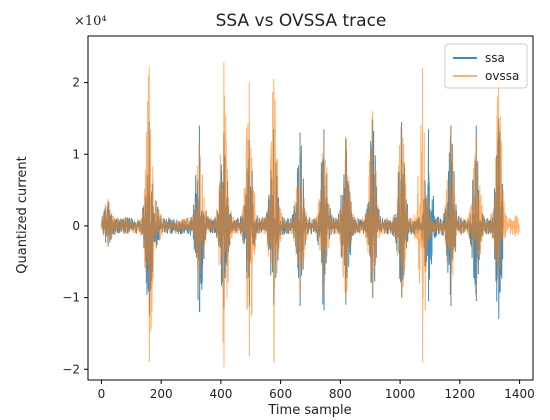 This screenshot has height=420, width=550. Describe the element at coordinates (486, 66) in the screenshot. I see `legend: ssa ovssa` at that location.